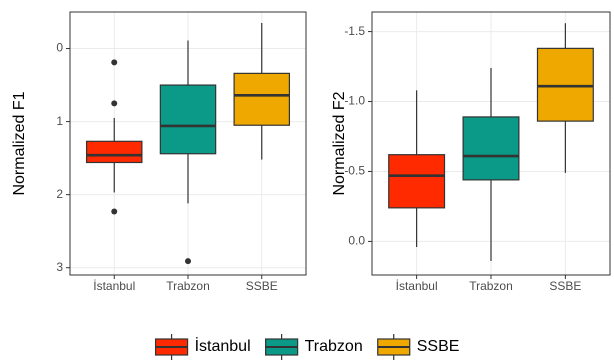  Describe the element at coordinates (59, 121) in the screenshot. I see `y-tick-label: 1` at that location.